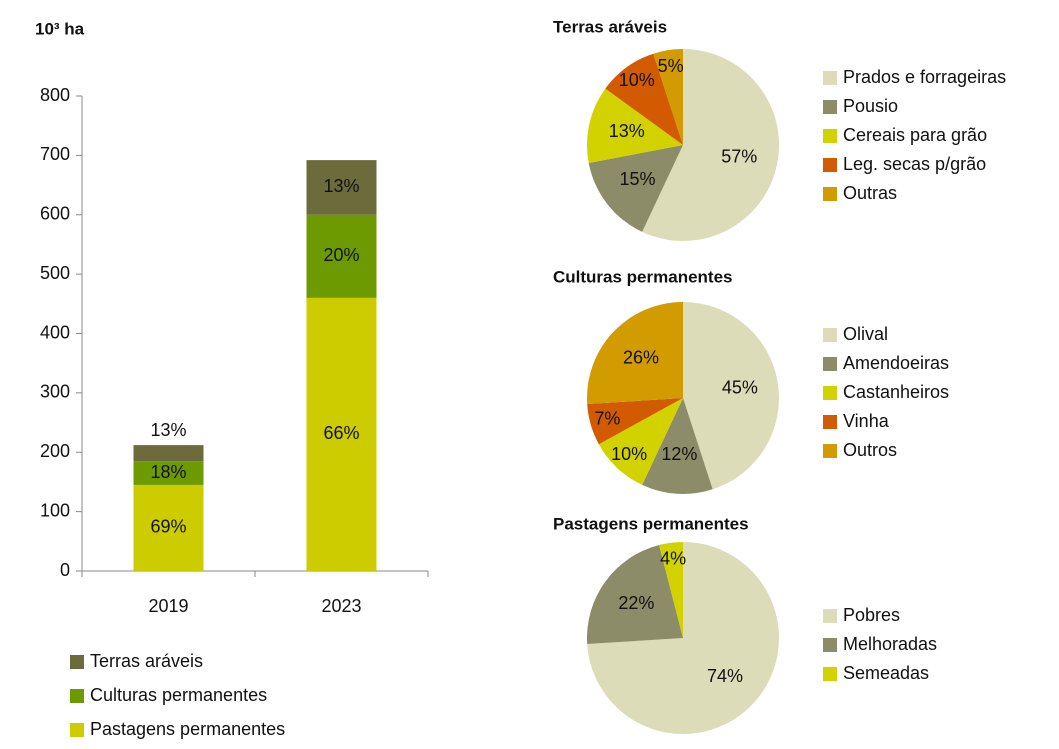  Describe the element at coordinates (610, 26) in the screenshot. I see `pie-title: Terras aráveis` at that location.